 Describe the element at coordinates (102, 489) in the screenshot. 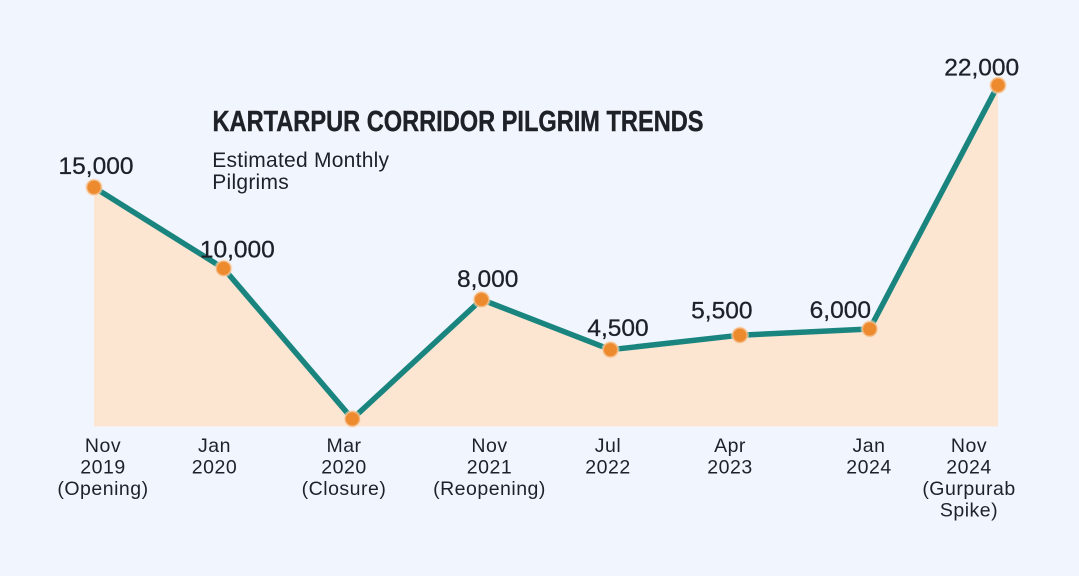

I see `svg-text: (Opening)` at that location.